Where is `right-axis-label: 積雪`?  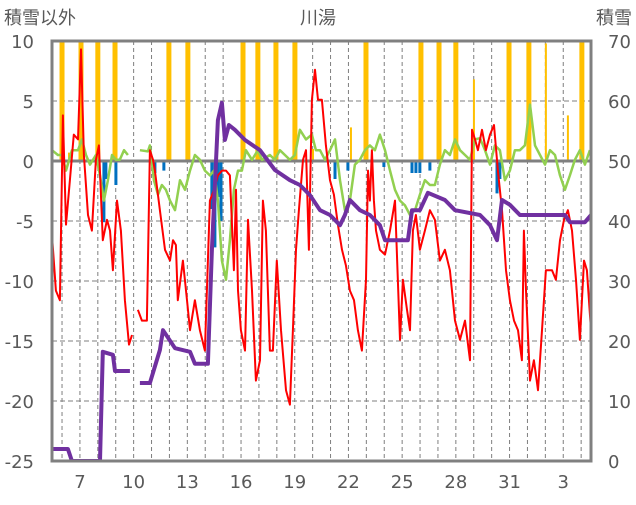
right-axis-label: 積雪 is located at coordinates (614, 18).